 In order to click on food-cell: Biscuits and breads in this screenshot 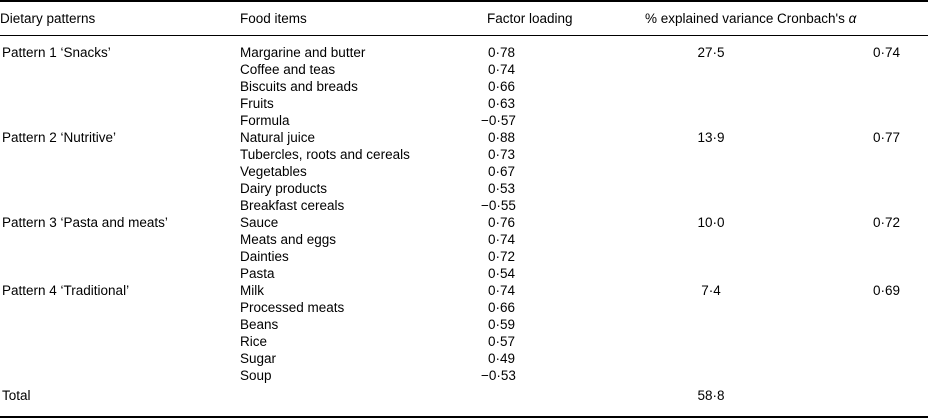, I will do `click(299, 86)`.